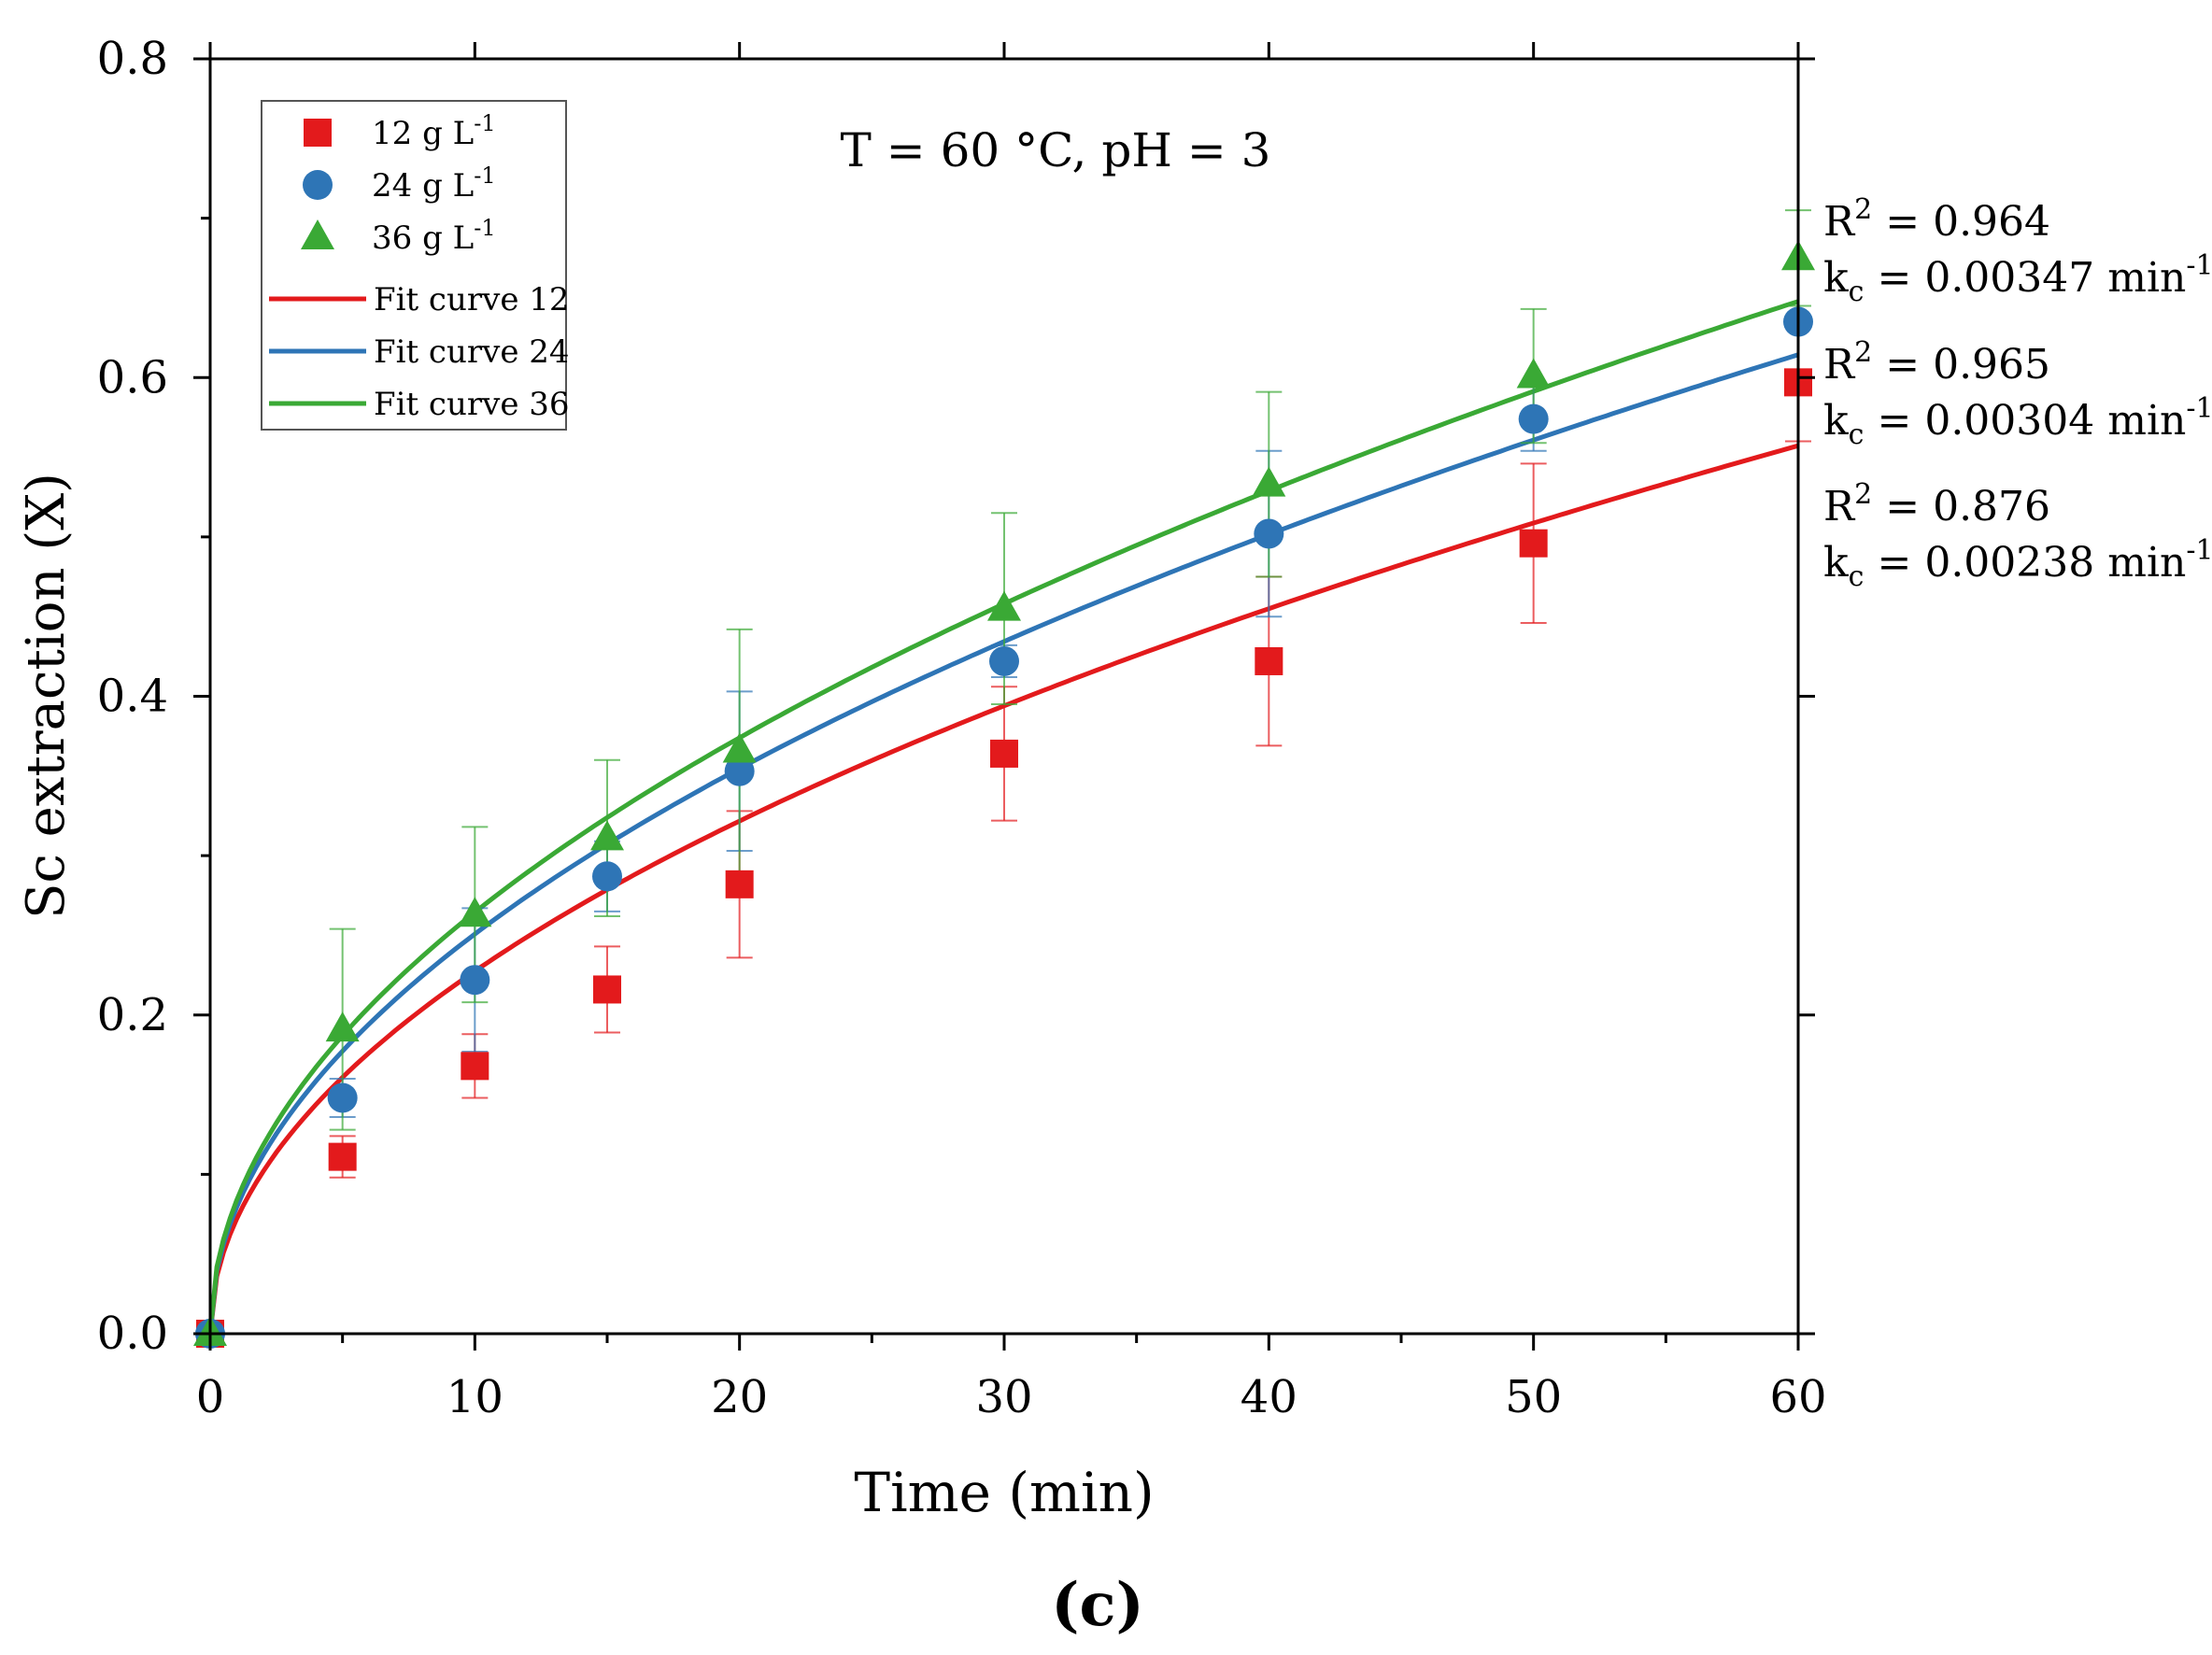  I want to click on y-tick-label: 0.0, so click(132, 1334).